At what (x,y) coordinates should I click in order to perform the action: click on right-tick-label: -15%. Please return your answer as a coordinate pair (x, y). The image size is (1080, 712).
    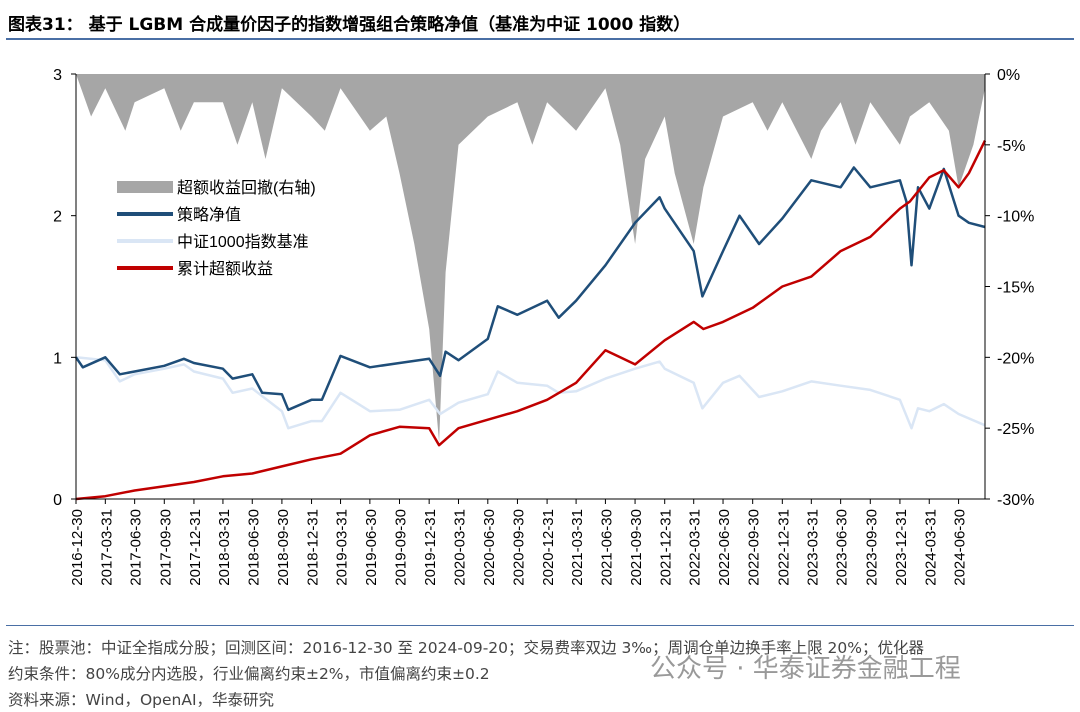
    Looking at the image, I should click on (1015, 288).